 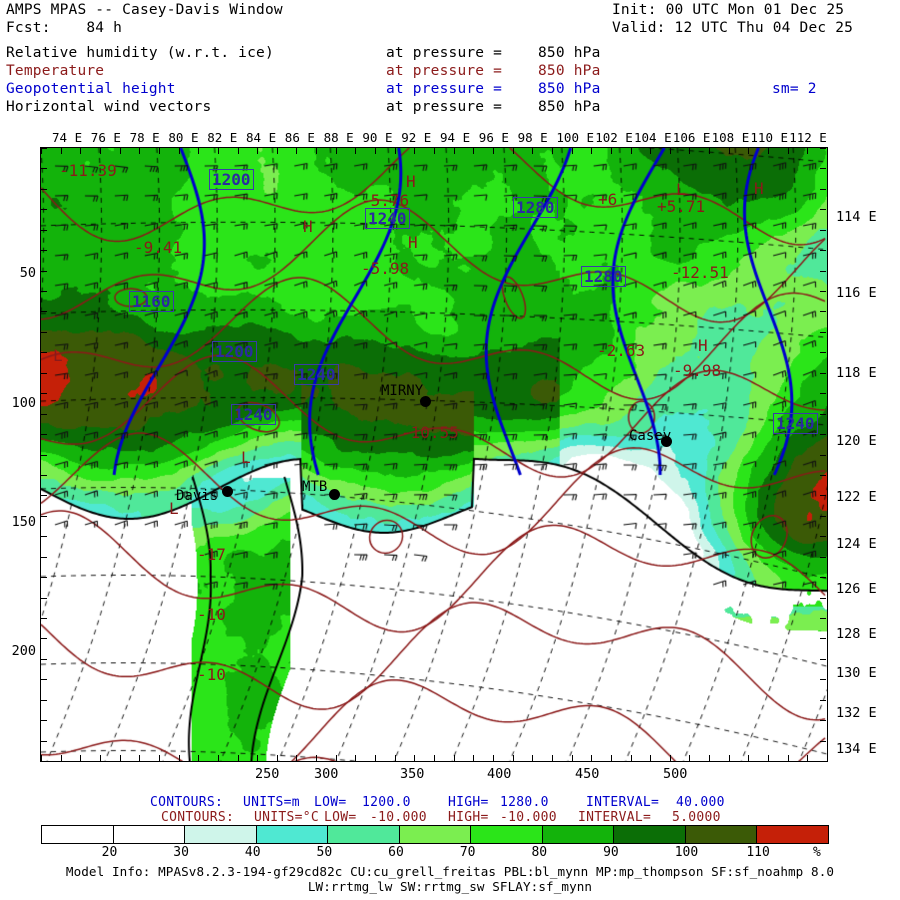 I want to click on top-axis-tick: 86 E, so click(x=299, y=137).